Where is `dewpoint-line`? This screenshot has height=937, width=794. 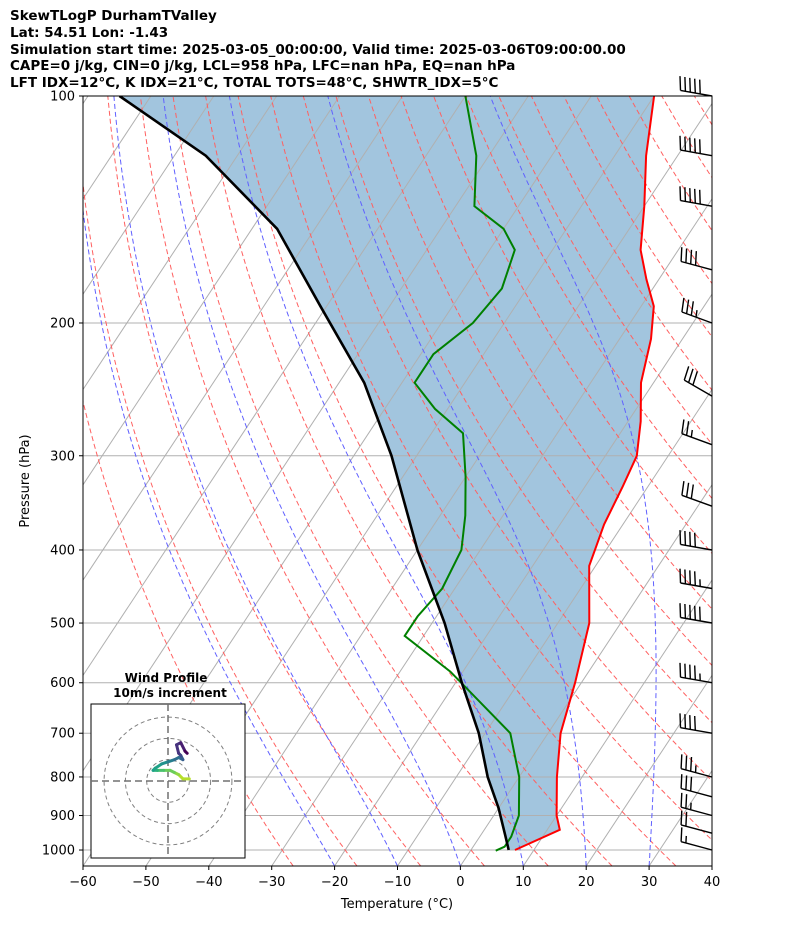
dewpoint-line is located at coordinates (462, 474).